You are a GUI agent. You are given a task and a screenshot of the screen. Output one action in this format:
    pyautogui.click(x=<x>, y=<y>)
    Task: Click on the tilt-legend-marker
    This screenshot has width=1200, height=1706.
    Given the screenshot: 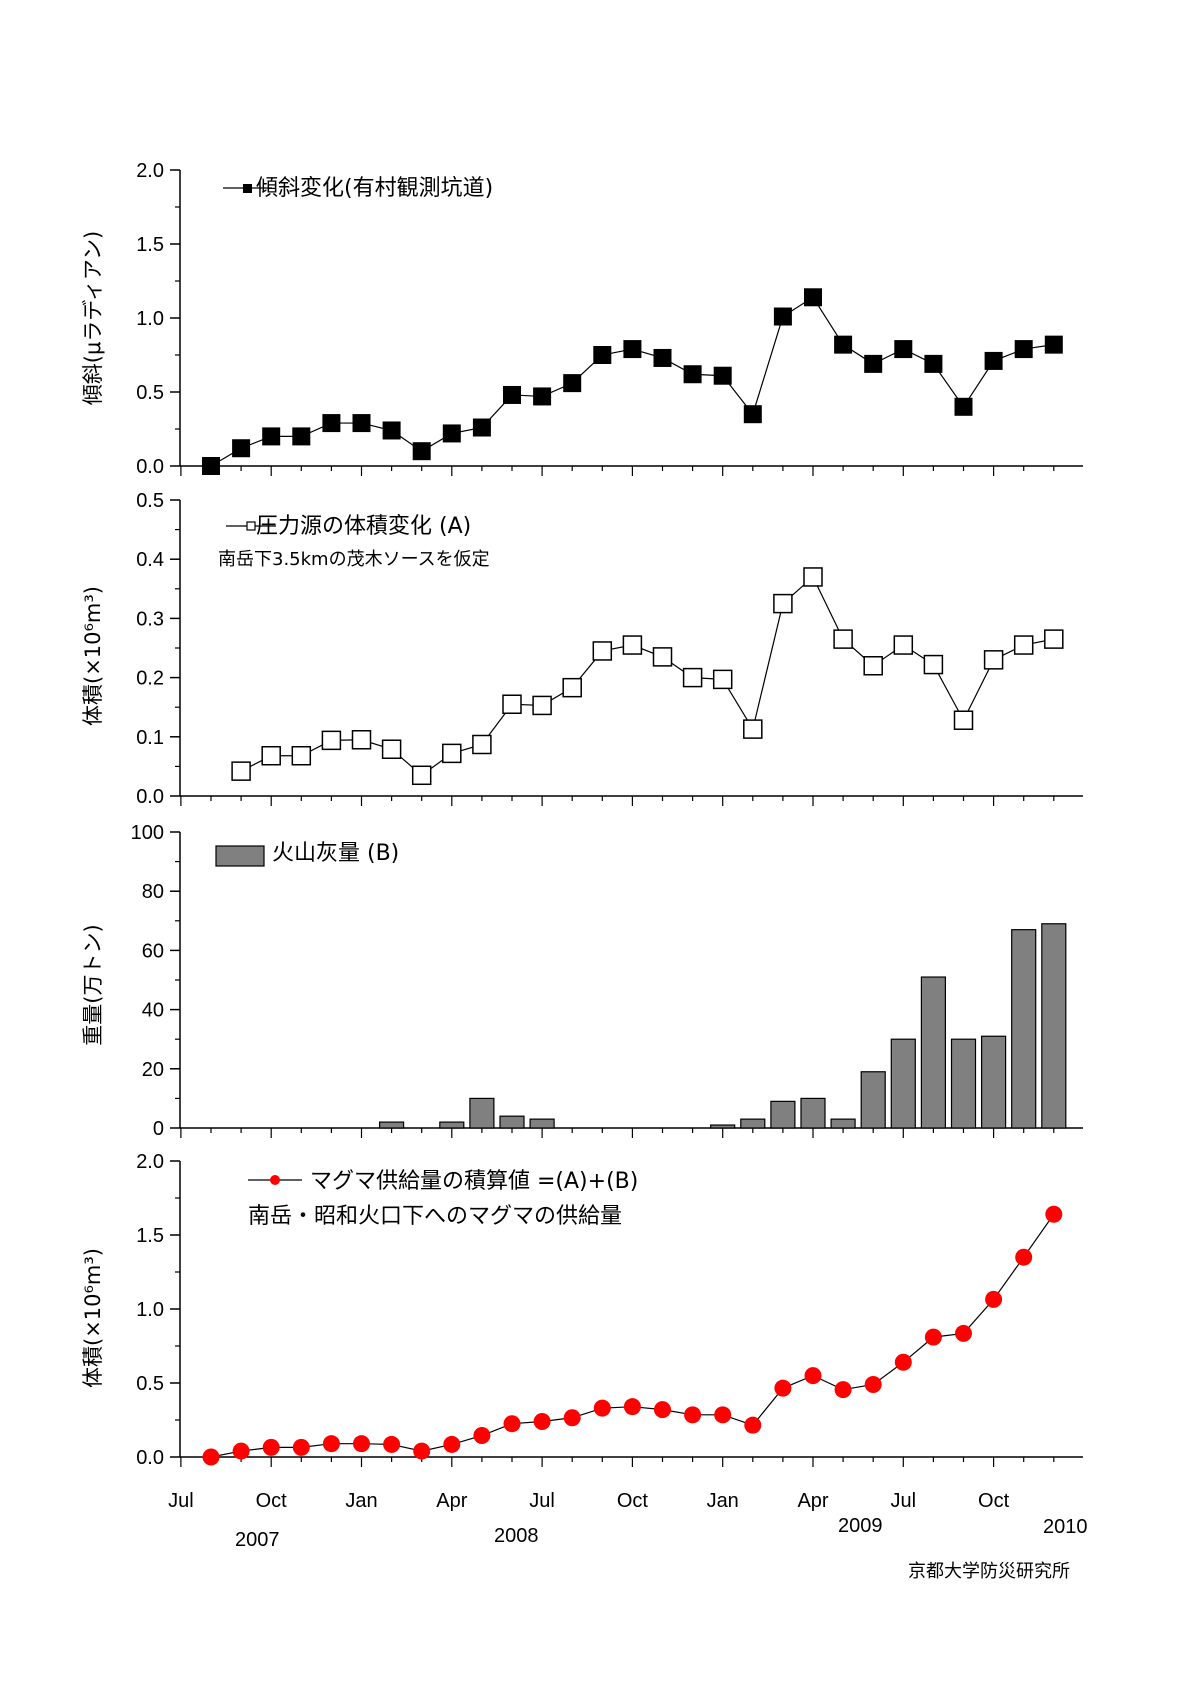 What is the action you would take?
    pyautogui.click(x=247, y=188)
    